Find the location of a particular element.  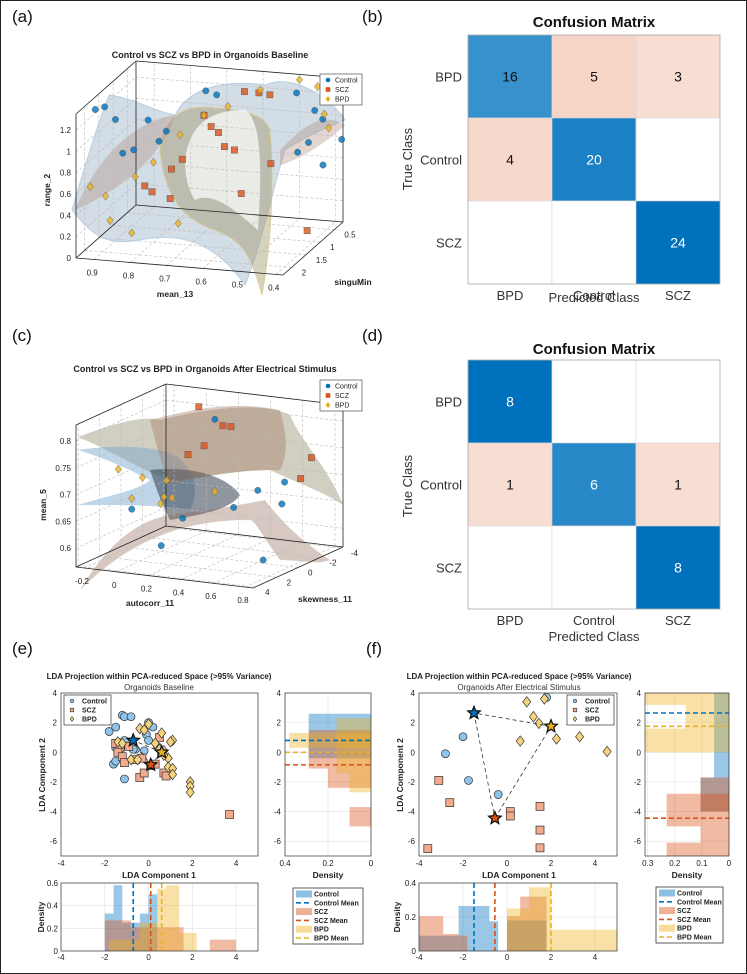

chart-e-hist-y-xtick: 0 is located at coordinates (371, 863).